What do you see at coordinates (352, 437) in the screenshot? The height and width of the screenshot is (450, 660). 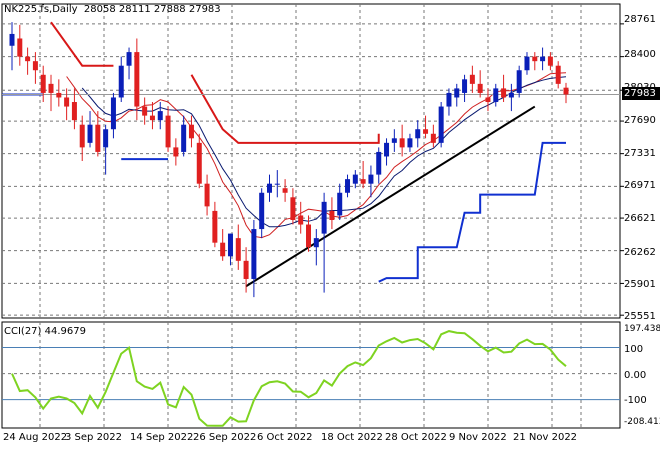 I see `x-tick-label: 18 Oct 2022` at bounding box center [352, 437].